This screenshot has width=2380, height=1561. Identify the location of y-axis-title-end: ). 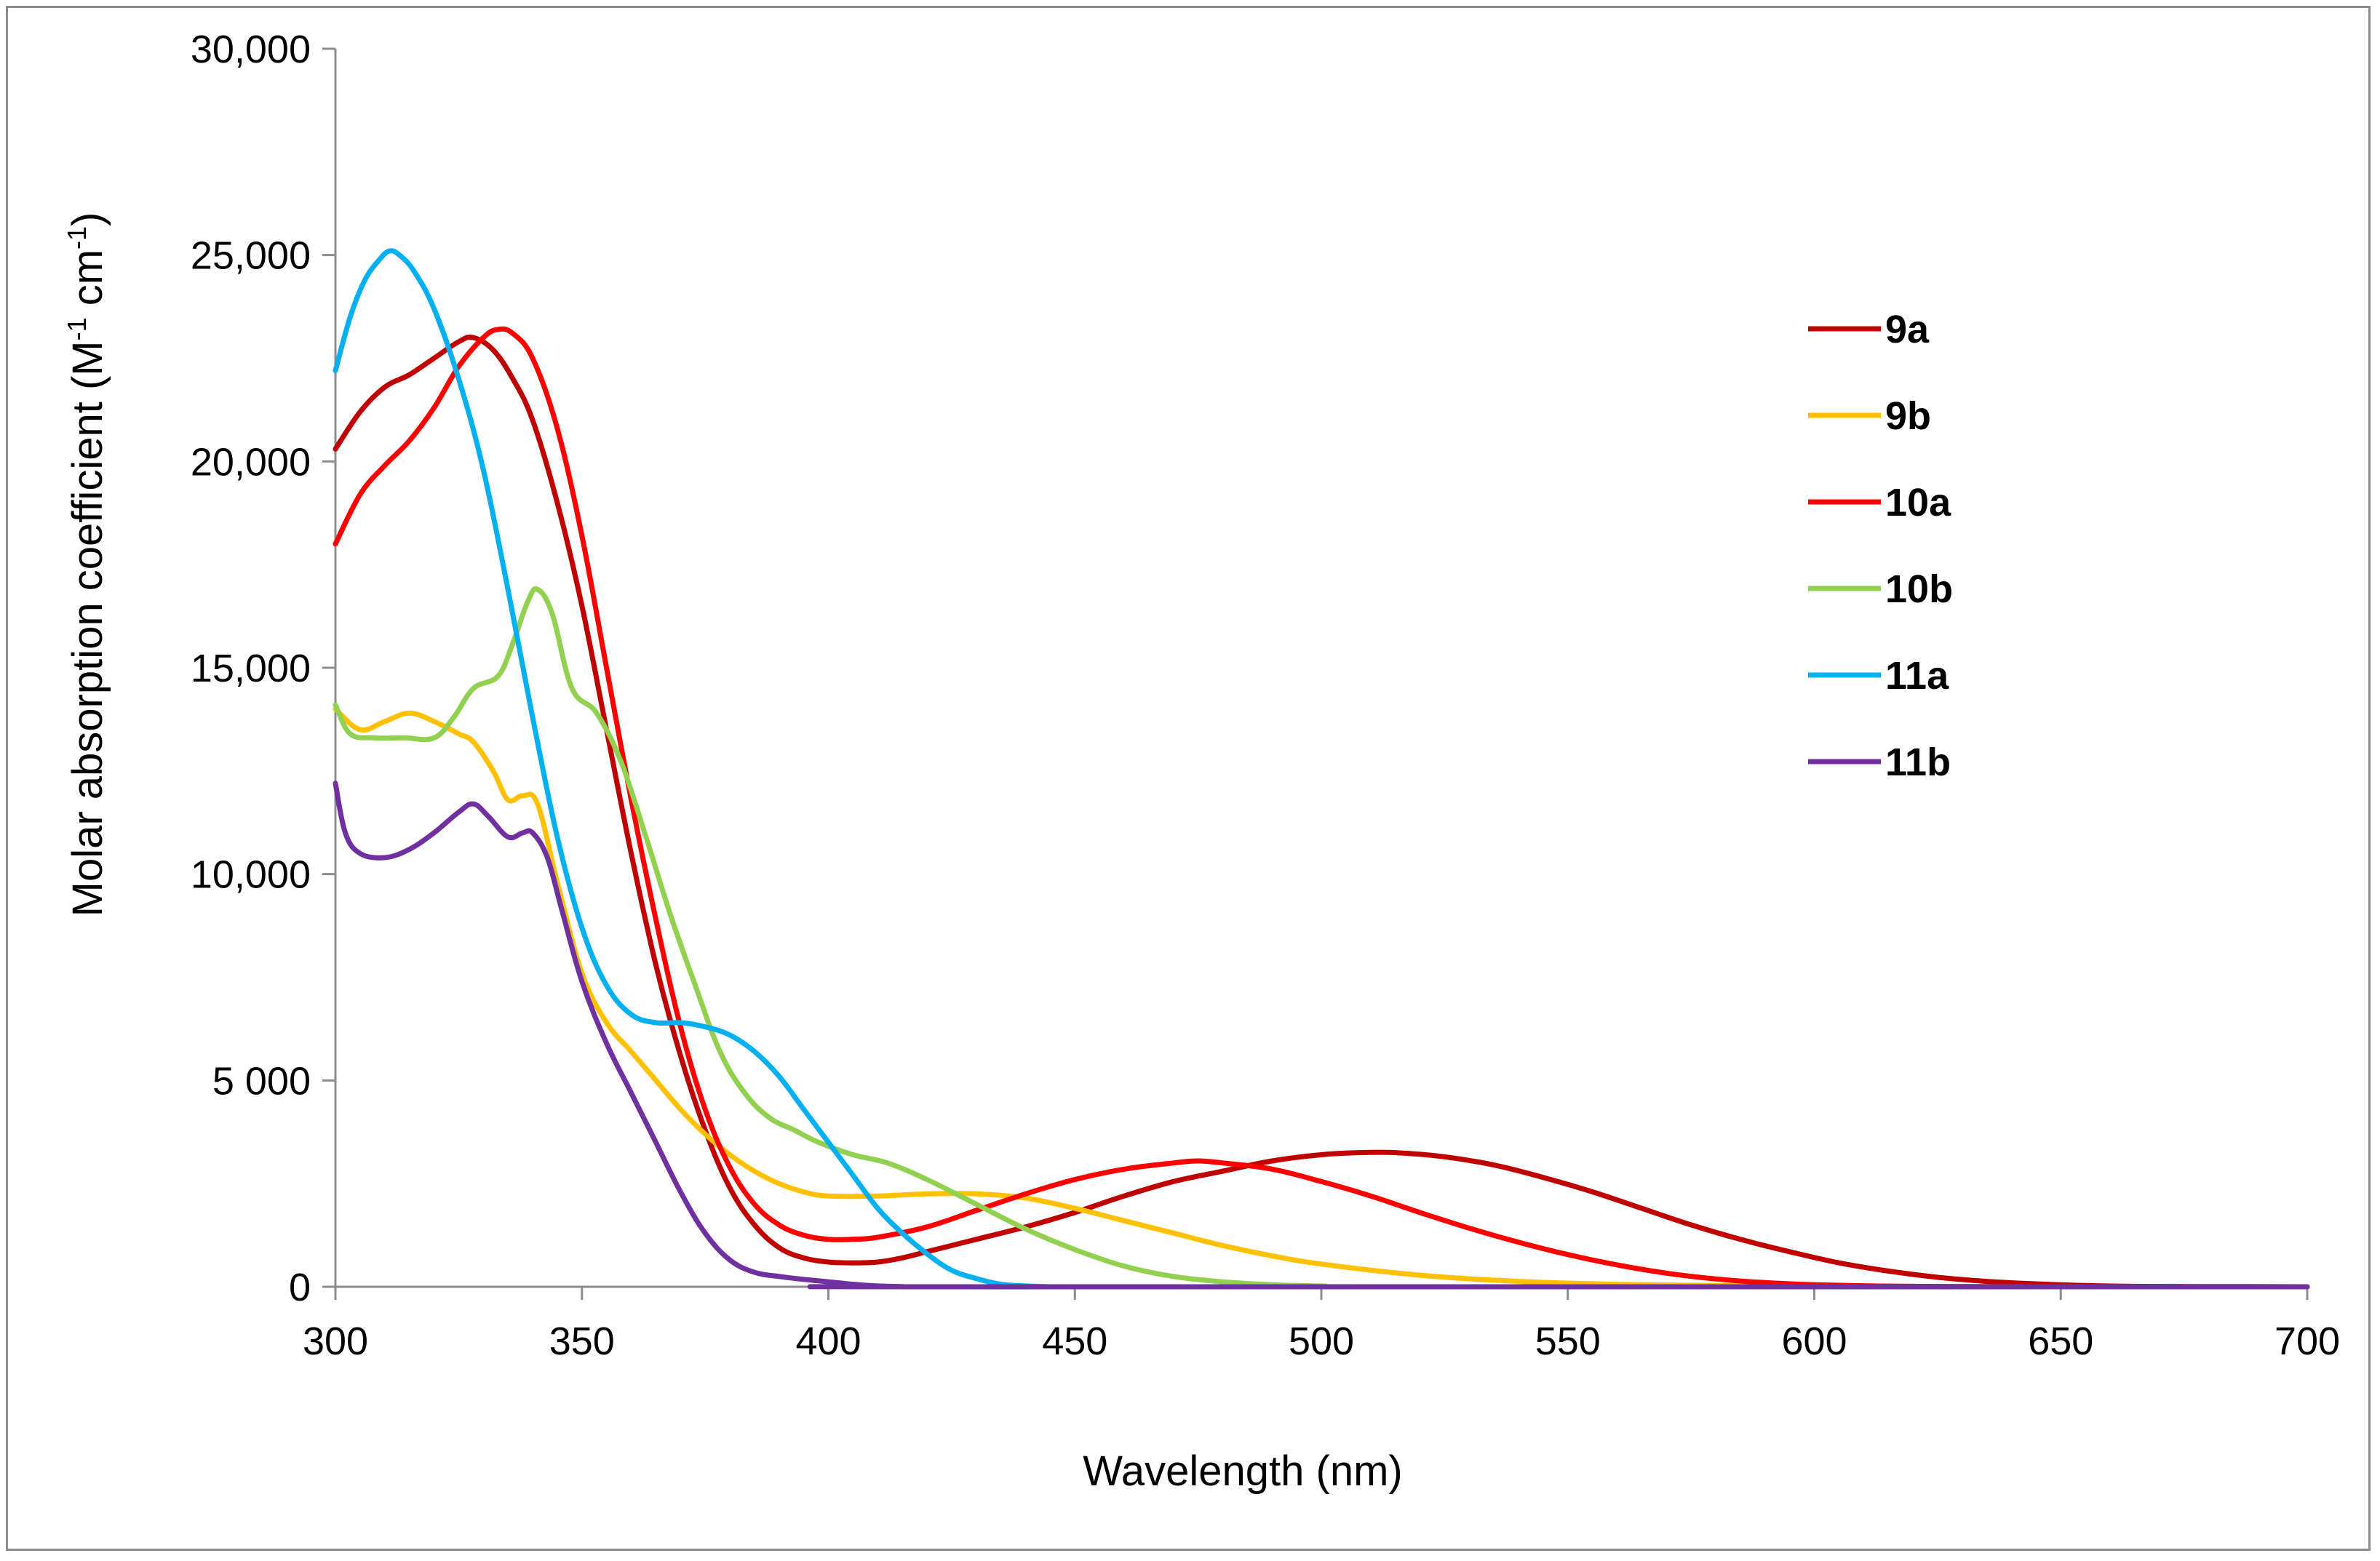
(87, 219).